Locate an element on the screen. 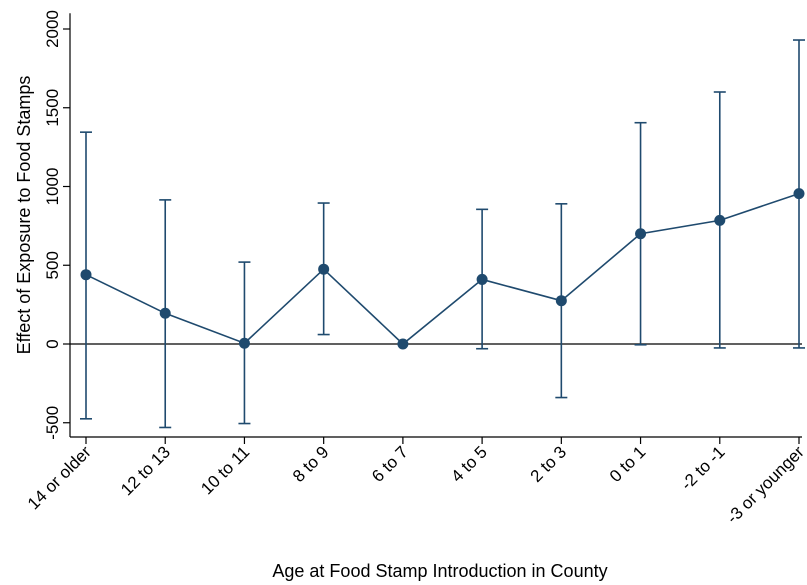 This screenshot has width=807, height=585. x-tick-label: 0 to 1 is located at coordinates (628, 464).